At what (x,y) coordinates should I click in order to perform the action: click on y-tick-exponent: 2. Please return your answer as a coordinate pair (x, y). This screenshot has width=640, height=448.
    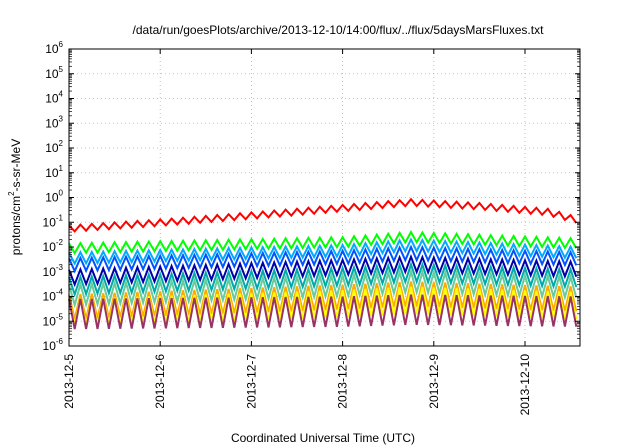
    Looking at the image, I should click on (61, 143).